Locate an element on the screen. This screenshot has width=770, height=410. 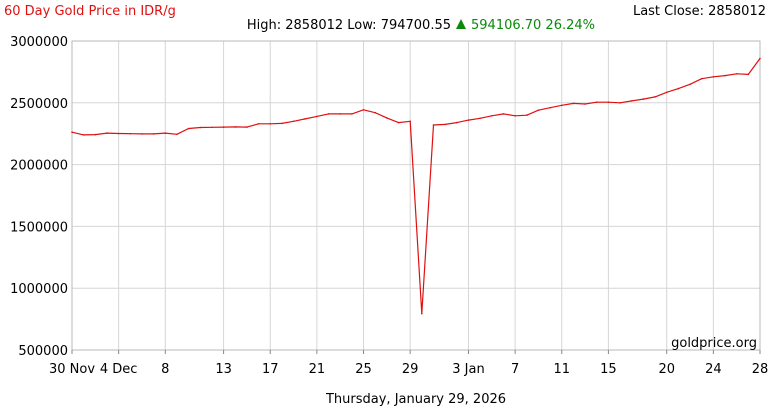
y-tick-label: 500000 is located at coordinates (43, 351).